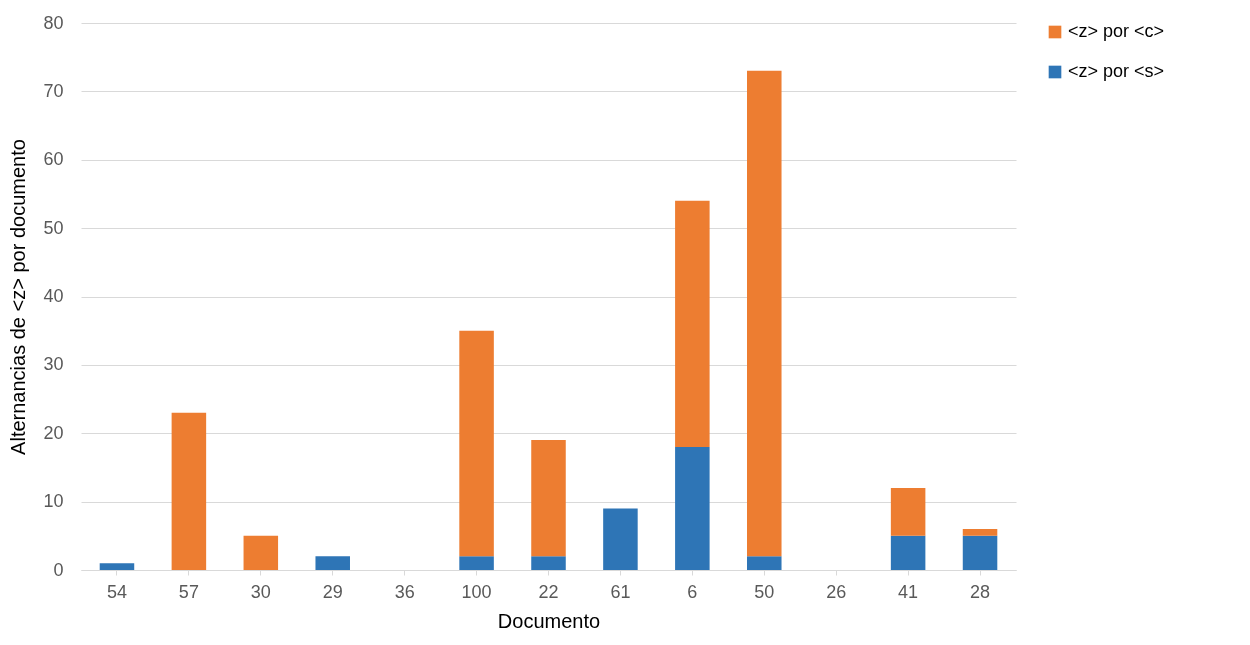  I want to click on x-tick-label: 6, so click(692, 591).